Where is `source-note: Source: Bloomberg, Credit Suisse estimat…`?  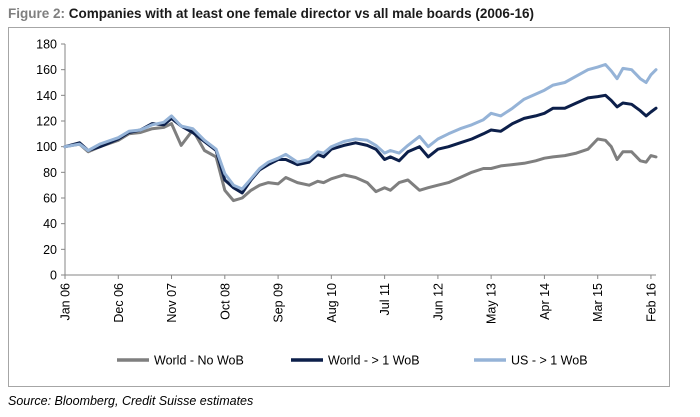 source-note: Source: Bloomberg, Credit Suisse estimat… is located at coordinates (131, 401).